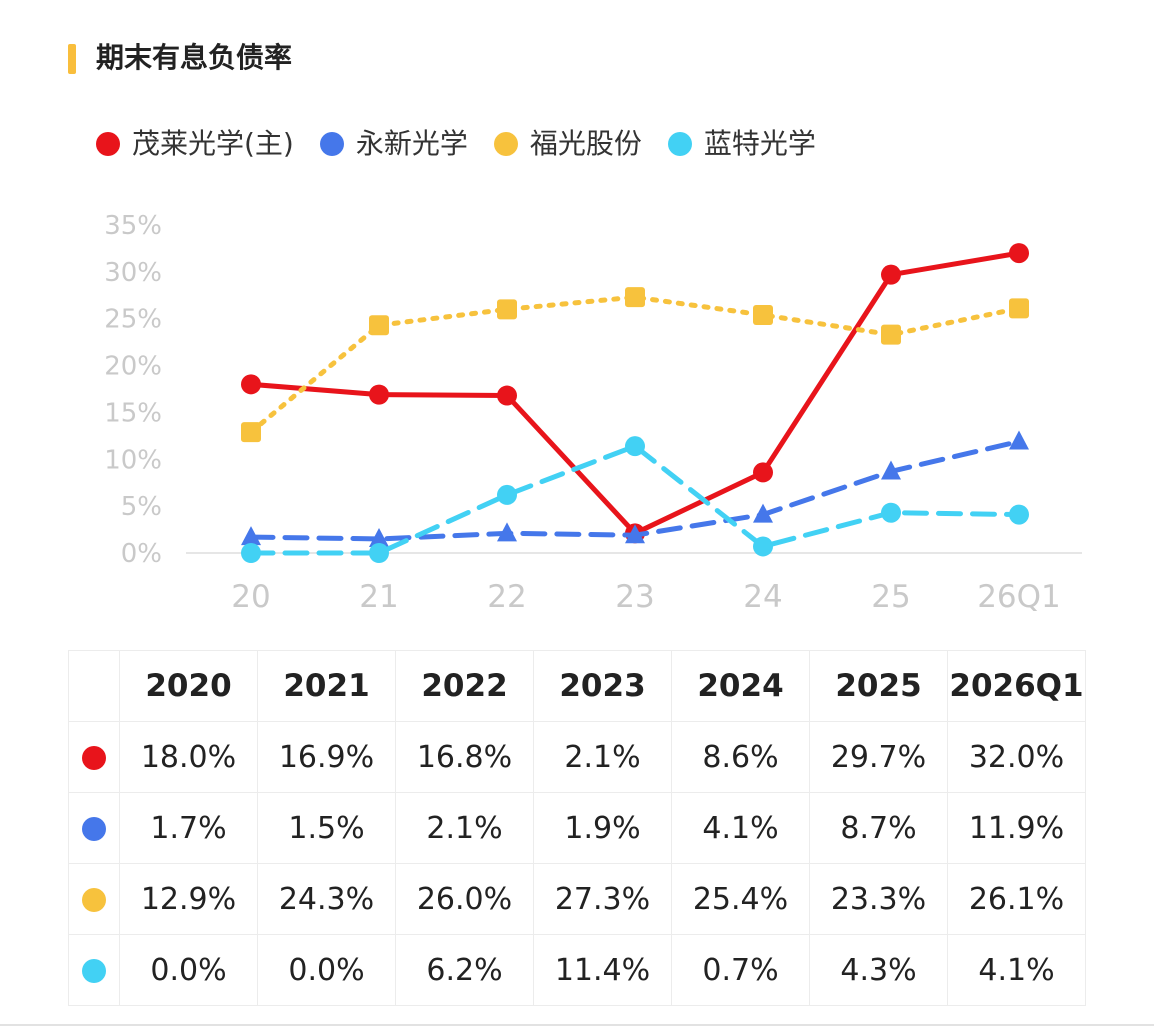 The image size is (1154, 1028). What do you see at coordinates (194, 57) in the screenshot?
I see `chart-title: 期末有息负债率` at bounding box center [194, 57].